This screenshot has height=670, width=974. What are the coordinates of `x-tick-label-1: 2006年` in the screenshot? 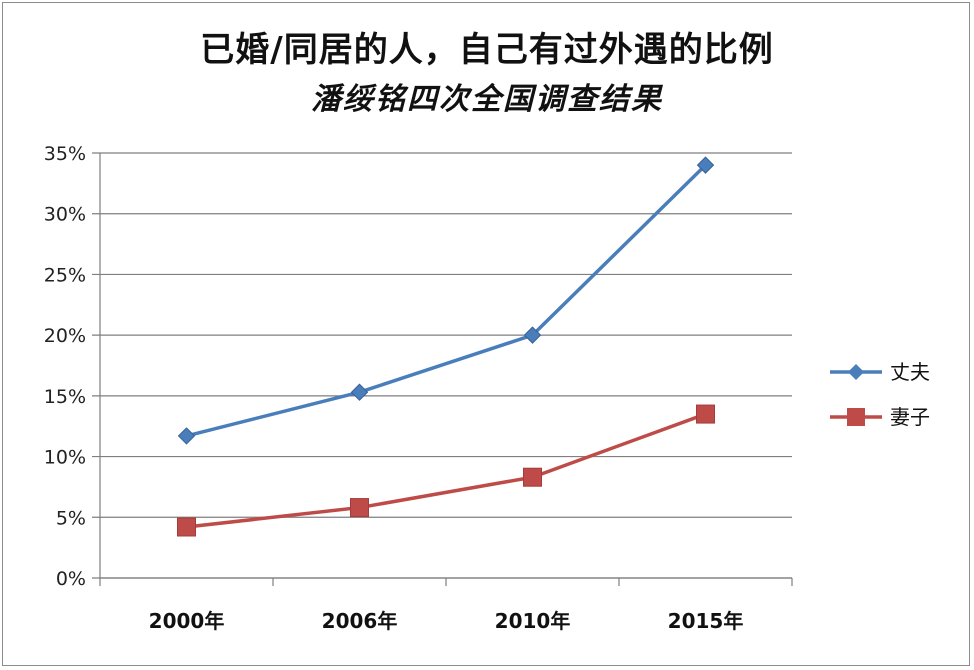 It's located at (360, 621).